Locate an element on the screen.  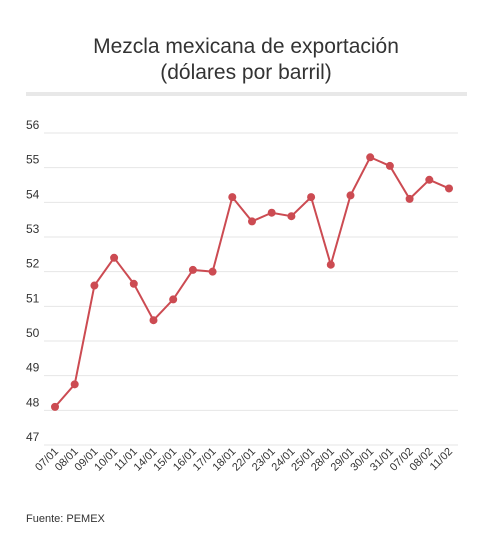
y-tick-label: 53 is located at coordinates (33, 229).